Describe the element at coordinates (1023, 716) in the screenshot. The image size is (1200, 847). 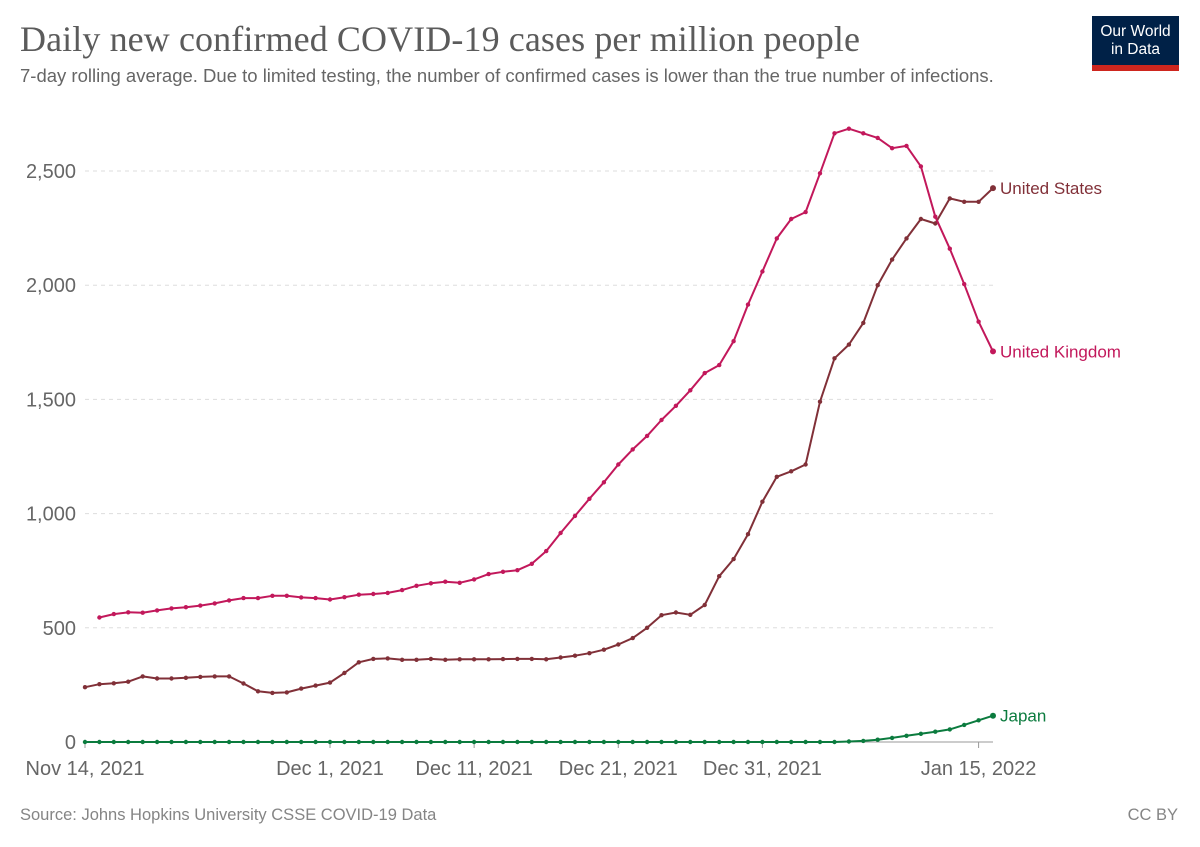
I see `series-label: Japan` at that location.